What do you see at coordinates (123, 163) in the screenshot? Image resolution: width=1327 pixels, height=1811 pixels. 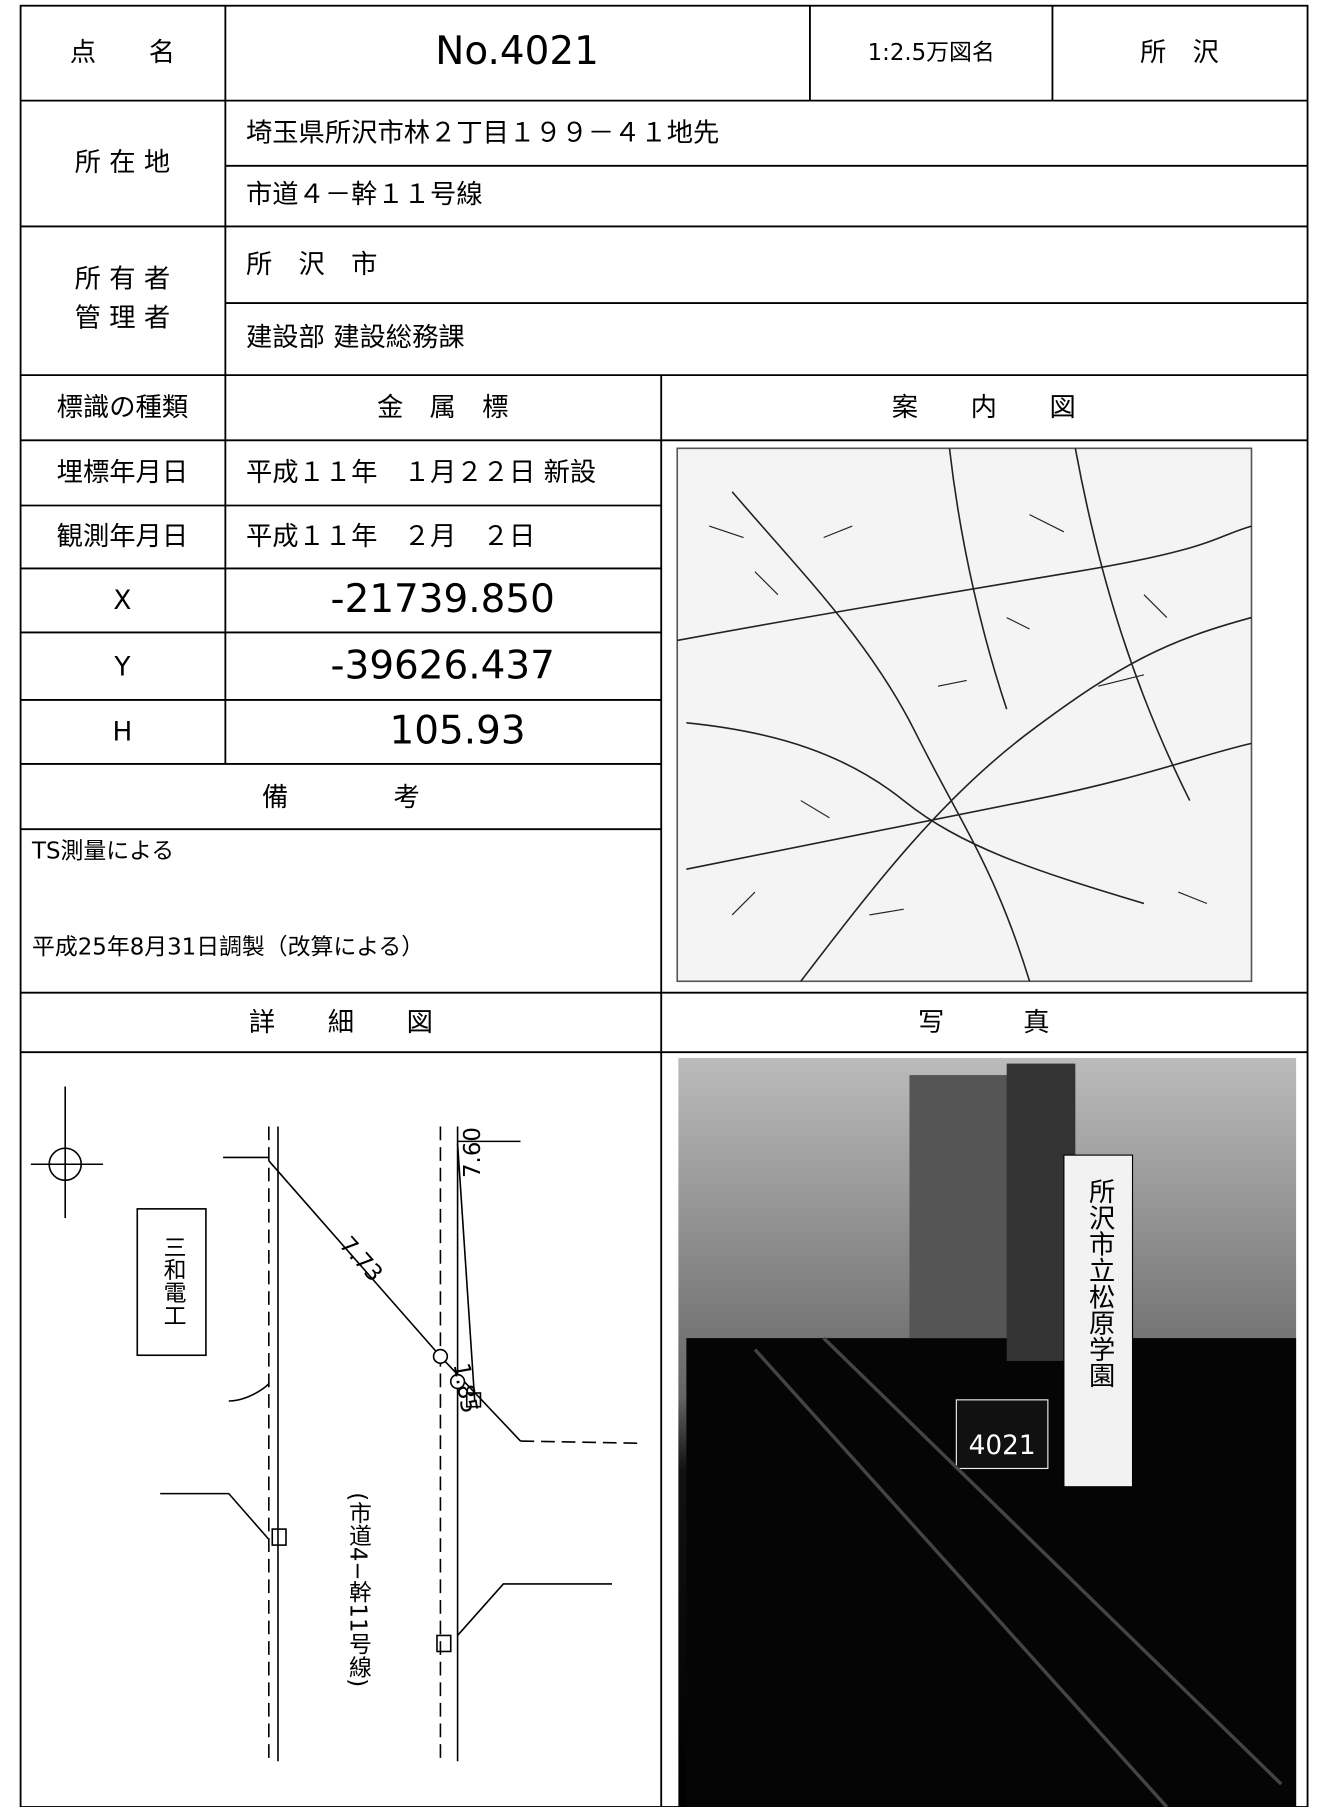 I see `label: 所 在 地` at bounding box center [123, 163].